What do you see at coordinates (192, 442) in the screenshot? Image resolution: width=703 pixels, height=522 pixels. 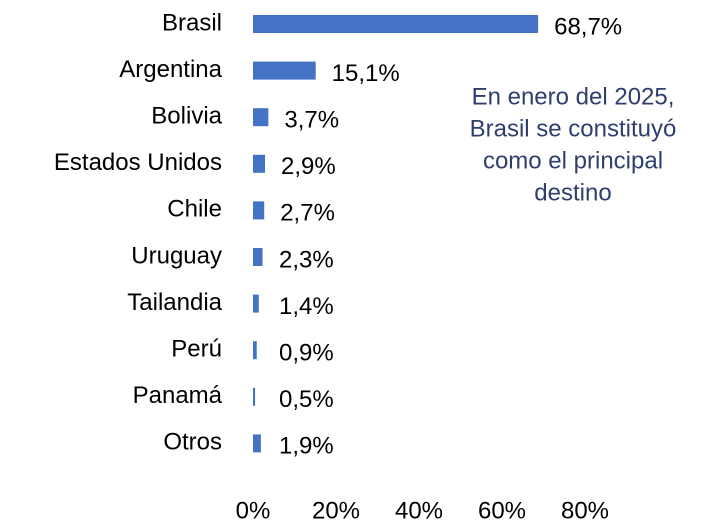 I see `category-label: Otros` at bounding box center [192, 442].